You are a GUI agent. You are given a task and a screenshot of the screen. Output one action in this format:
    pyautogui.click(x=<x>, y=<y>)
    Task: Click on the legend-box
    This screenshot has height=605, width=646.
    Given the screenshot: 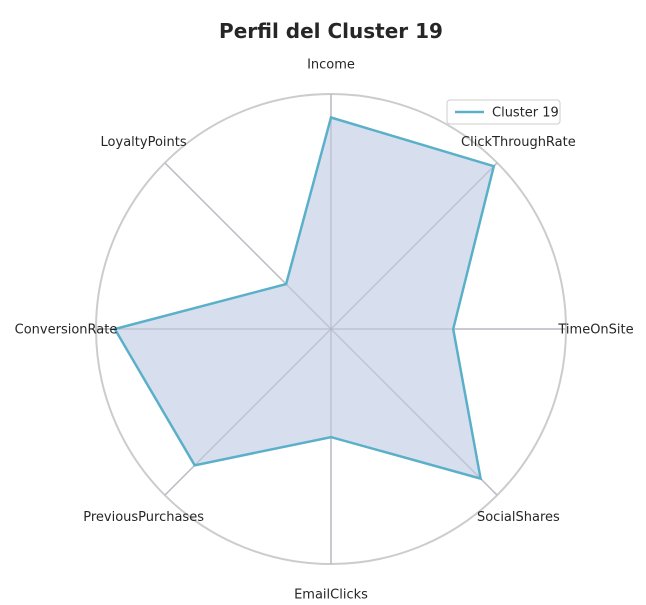 What is the action you would take?
    pyautogui.click(x=503, y=112)
    